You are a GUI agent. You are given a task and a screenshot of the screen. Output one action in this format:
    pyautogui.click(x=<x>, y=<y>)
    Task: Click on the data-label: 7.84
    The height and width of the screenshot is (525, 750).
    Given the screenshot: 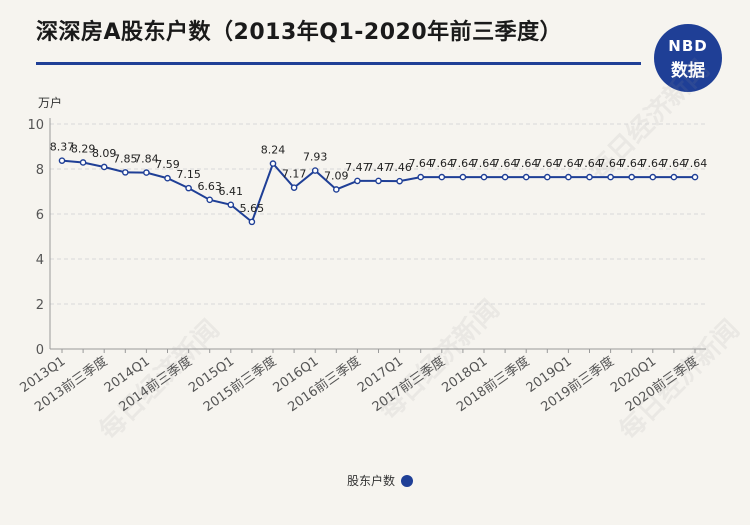 What is the action you would take?
    pyautogui.click(x=146, y=159)
    